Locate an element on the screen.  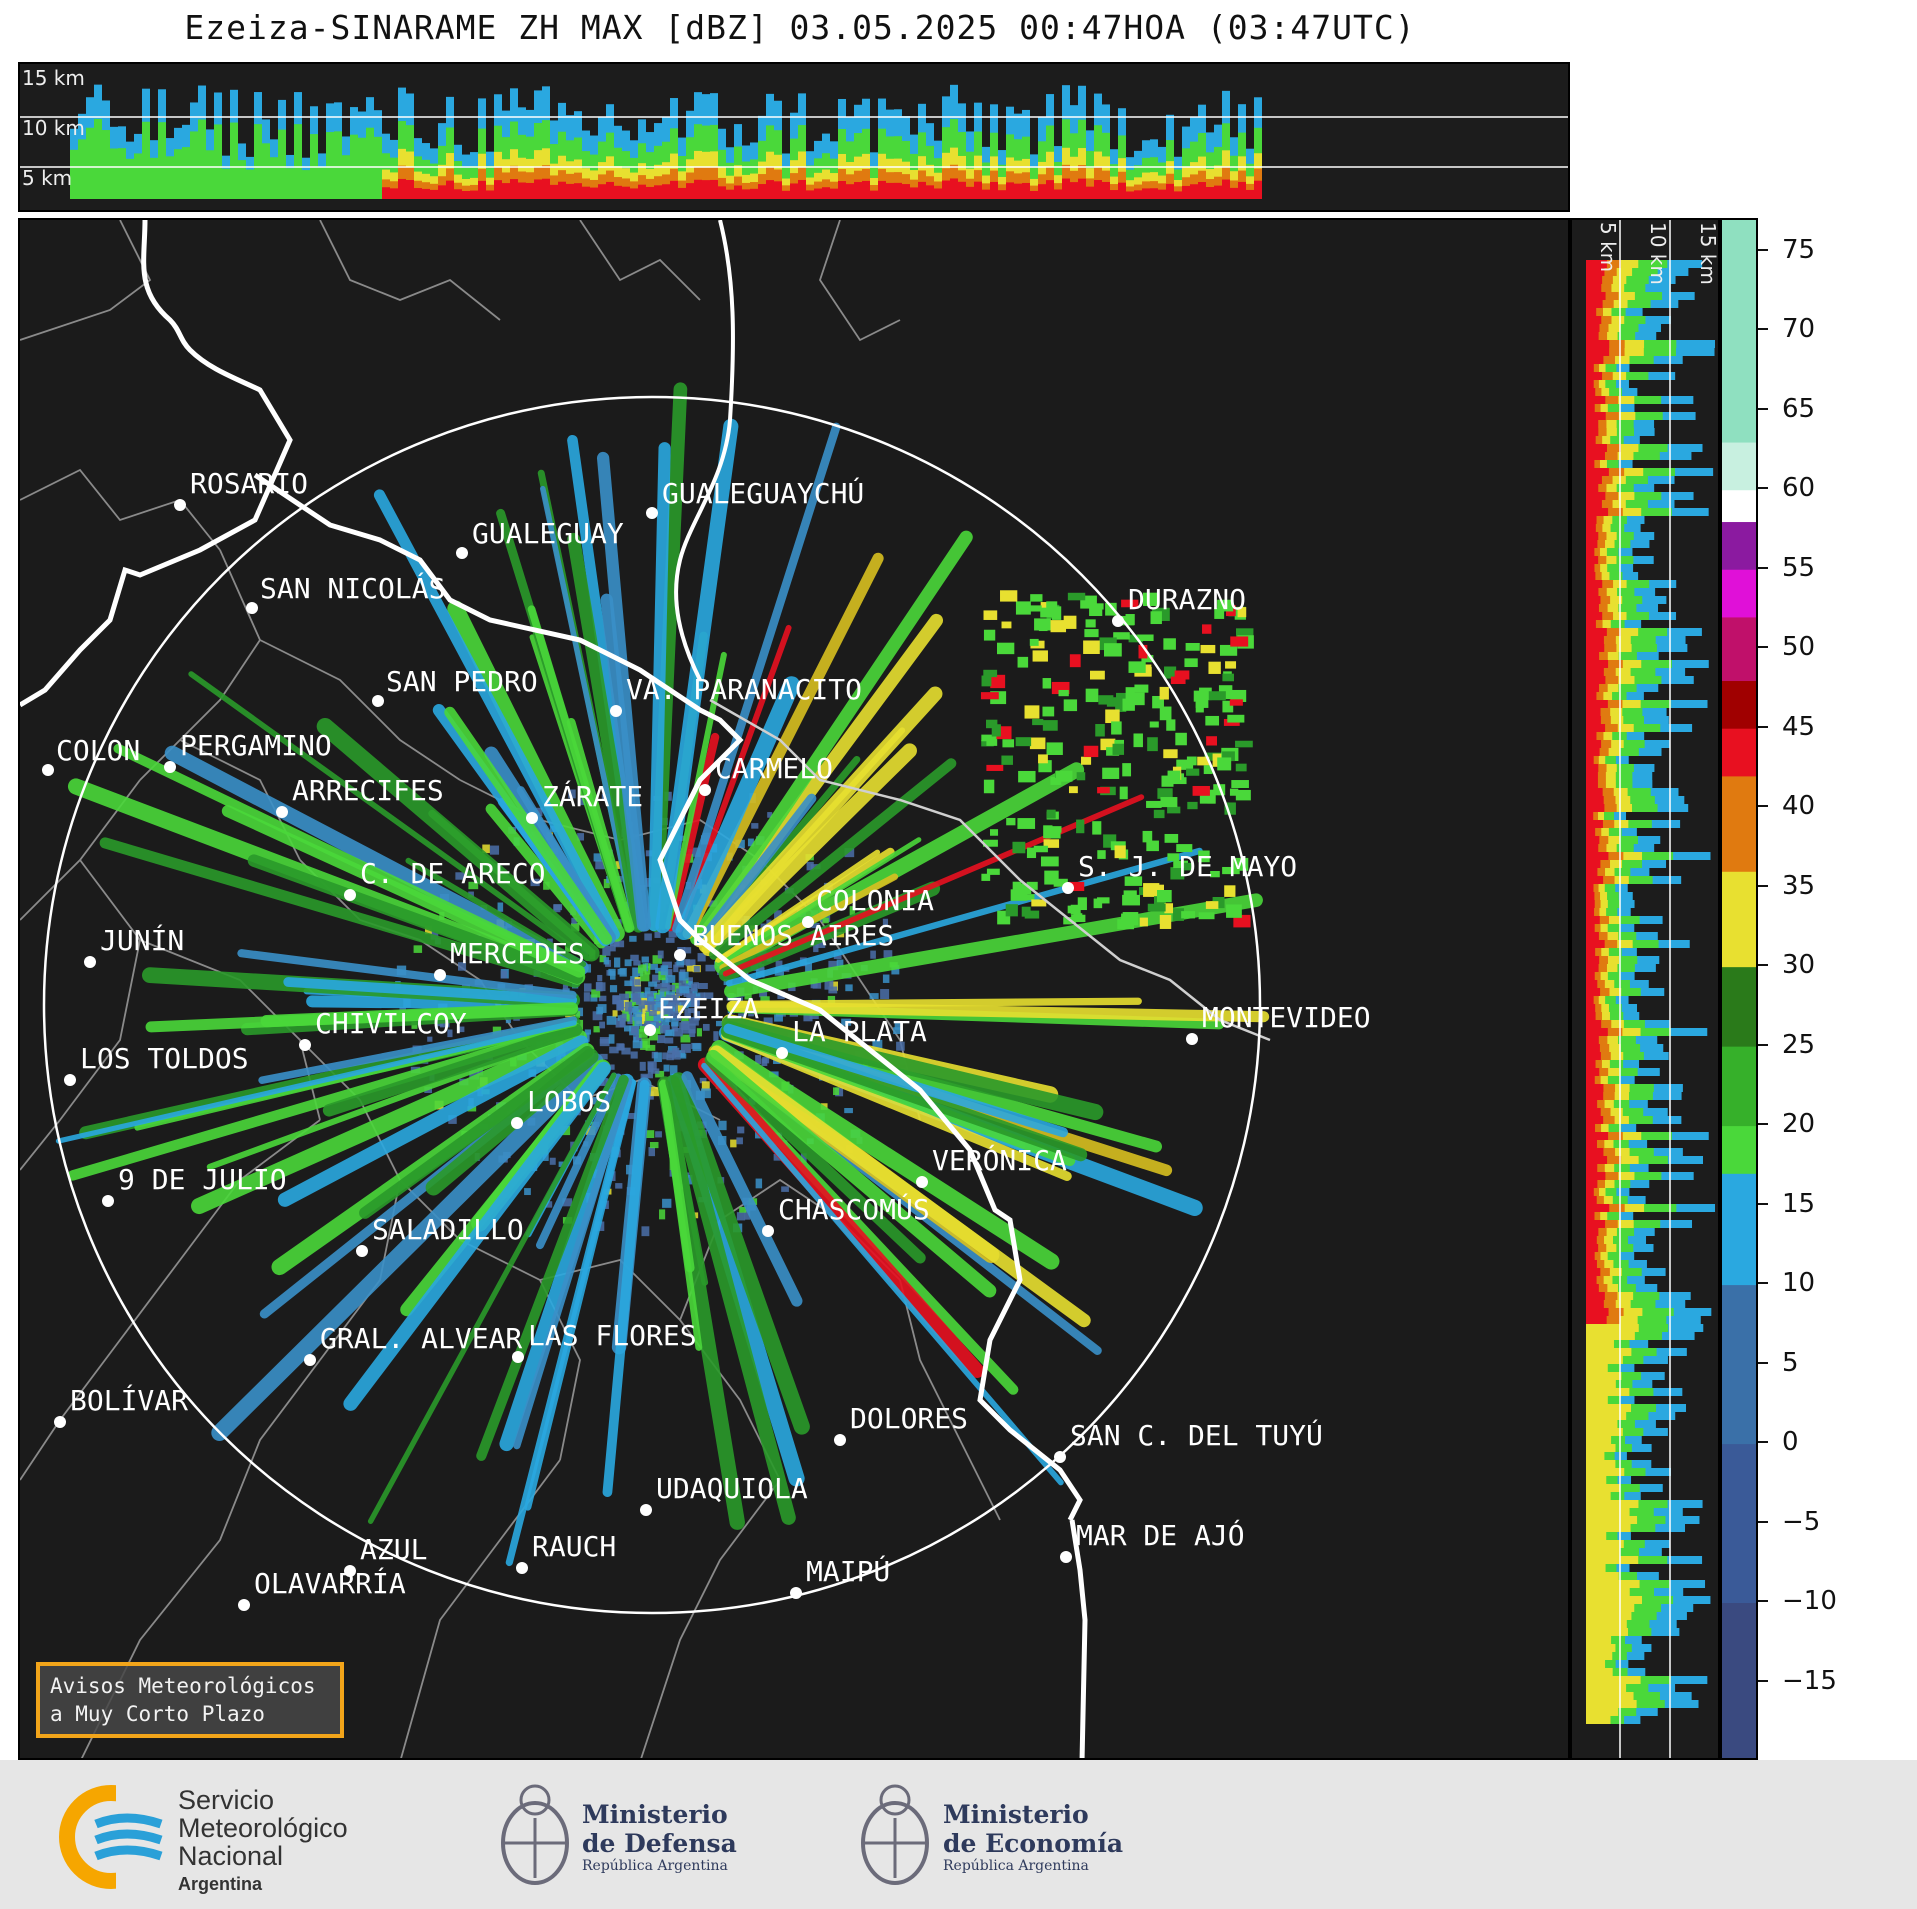
avisos-line2: a Muy Corto Plazo is located at coordinates (157, 1714).